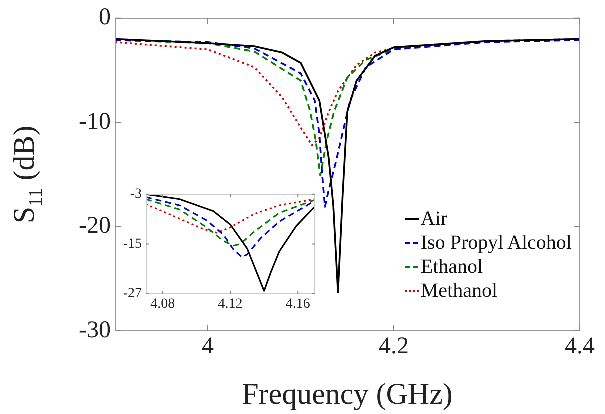 This screenshot has width=605, height=414. I want to click on y-tick-label: 0, so click(105, 17).